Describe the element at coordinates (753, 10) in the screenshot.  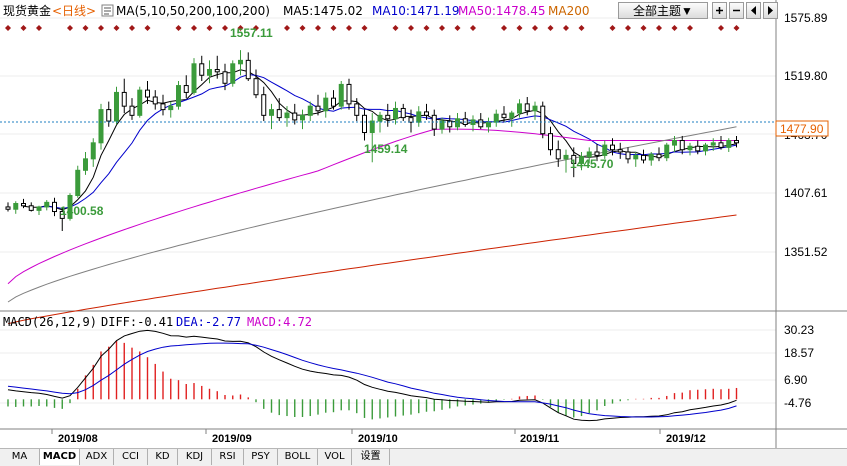
I see `scroll-left-icon` at that location.